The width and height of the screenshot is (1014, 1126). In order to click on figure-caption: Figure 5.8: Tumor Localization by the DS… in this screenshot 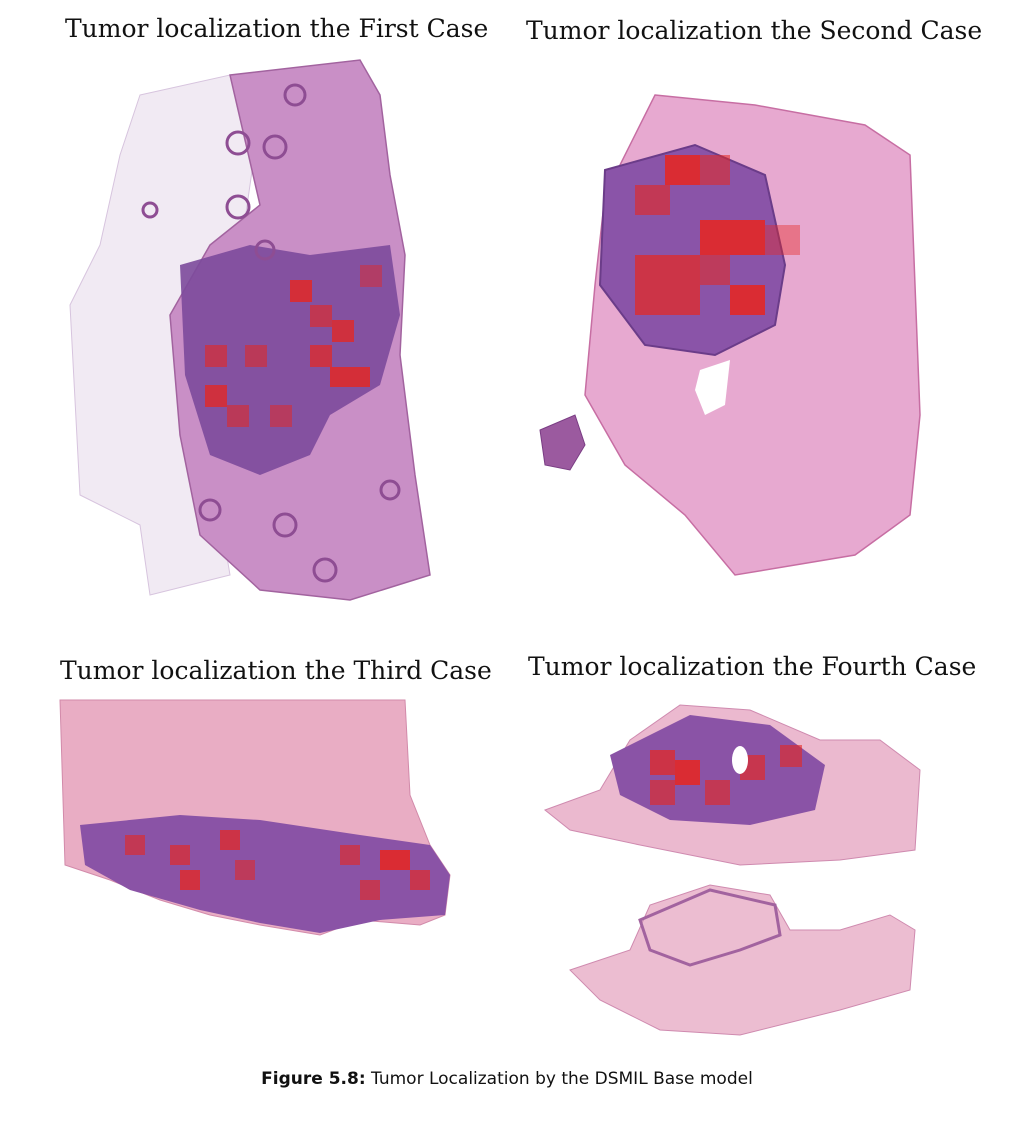, I will do `click(507, 1079)`.